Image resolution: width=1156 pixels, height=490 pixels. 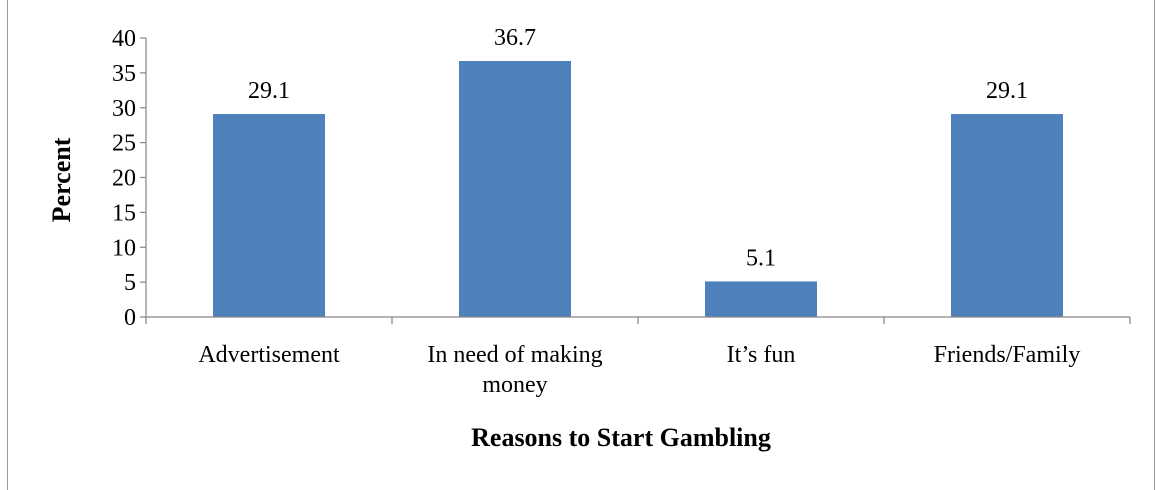 What do you see at coordinates (124, 39) in the screenshot?
I see `y-tick-label: 40` at bounding box center [124, 39].